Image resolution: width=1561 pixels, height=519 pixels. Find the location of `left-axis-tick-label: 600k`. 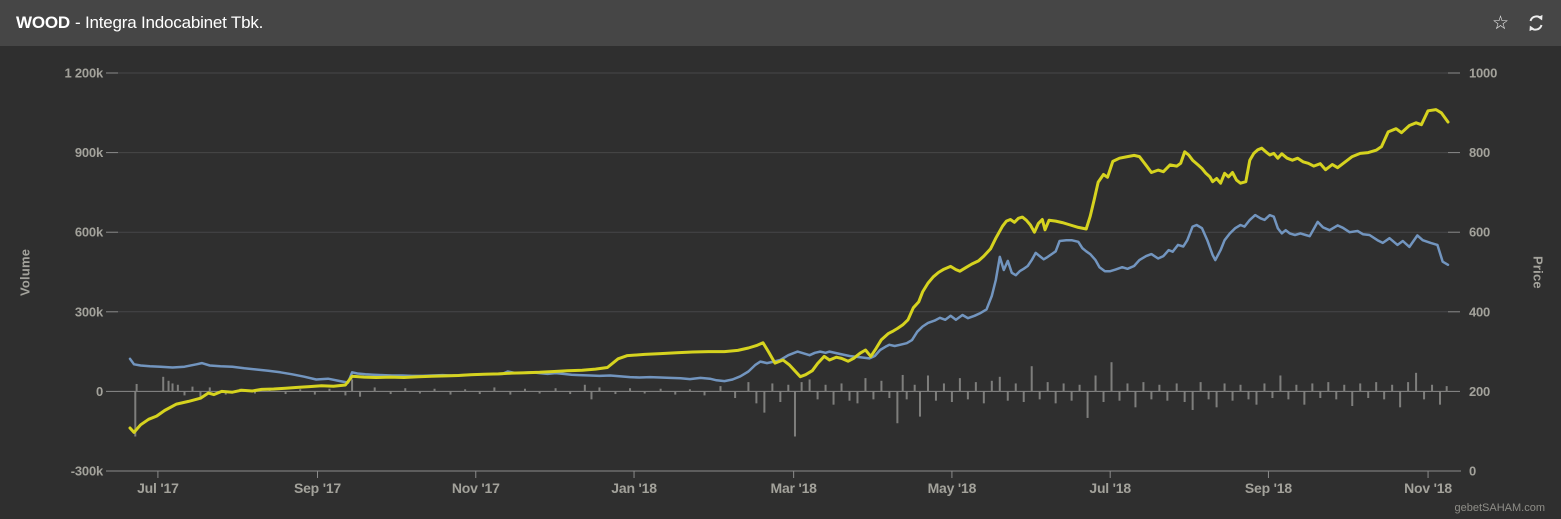

left-axis-tick-label: 600k is located at coordinates (89, 232).